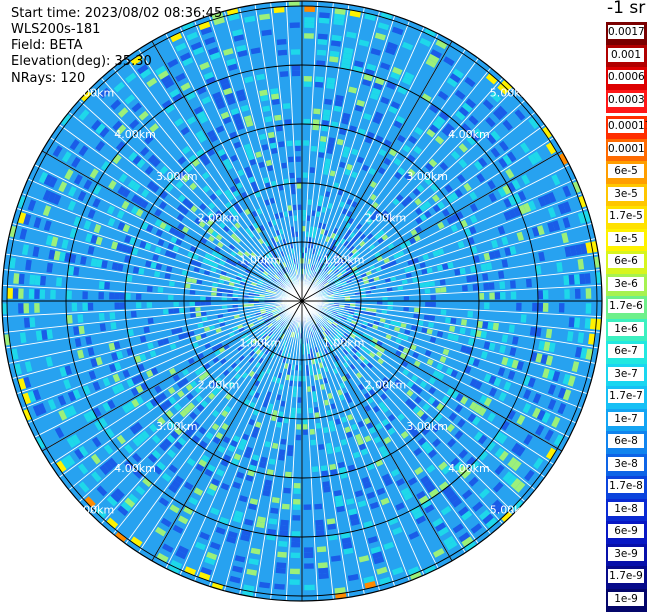 This screenshot has height=612, width=647. Describe the element at coordinates (377, 171) in the screenshot. I see `azimuth-spoke` at that location.